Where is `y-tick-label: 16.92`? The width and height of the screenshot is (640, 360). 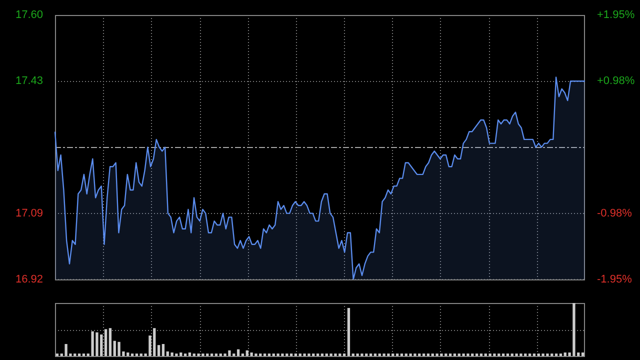 y-tick-label: 16.92 is located at coordinates (29, 279).